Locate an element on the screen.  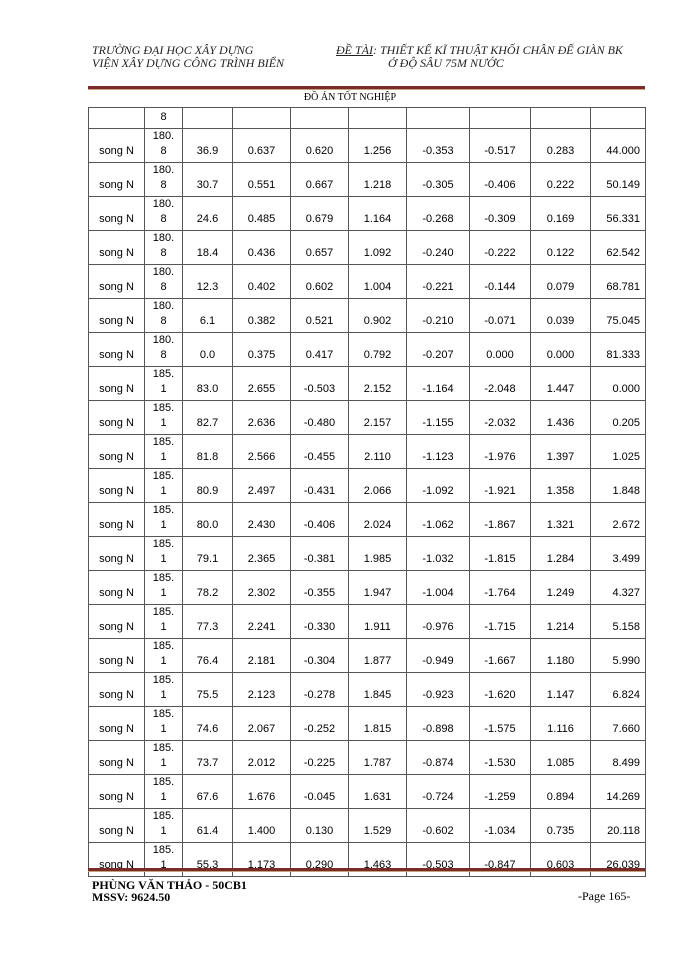
table-cell: -0.406 is located at coordinates (319, 519).